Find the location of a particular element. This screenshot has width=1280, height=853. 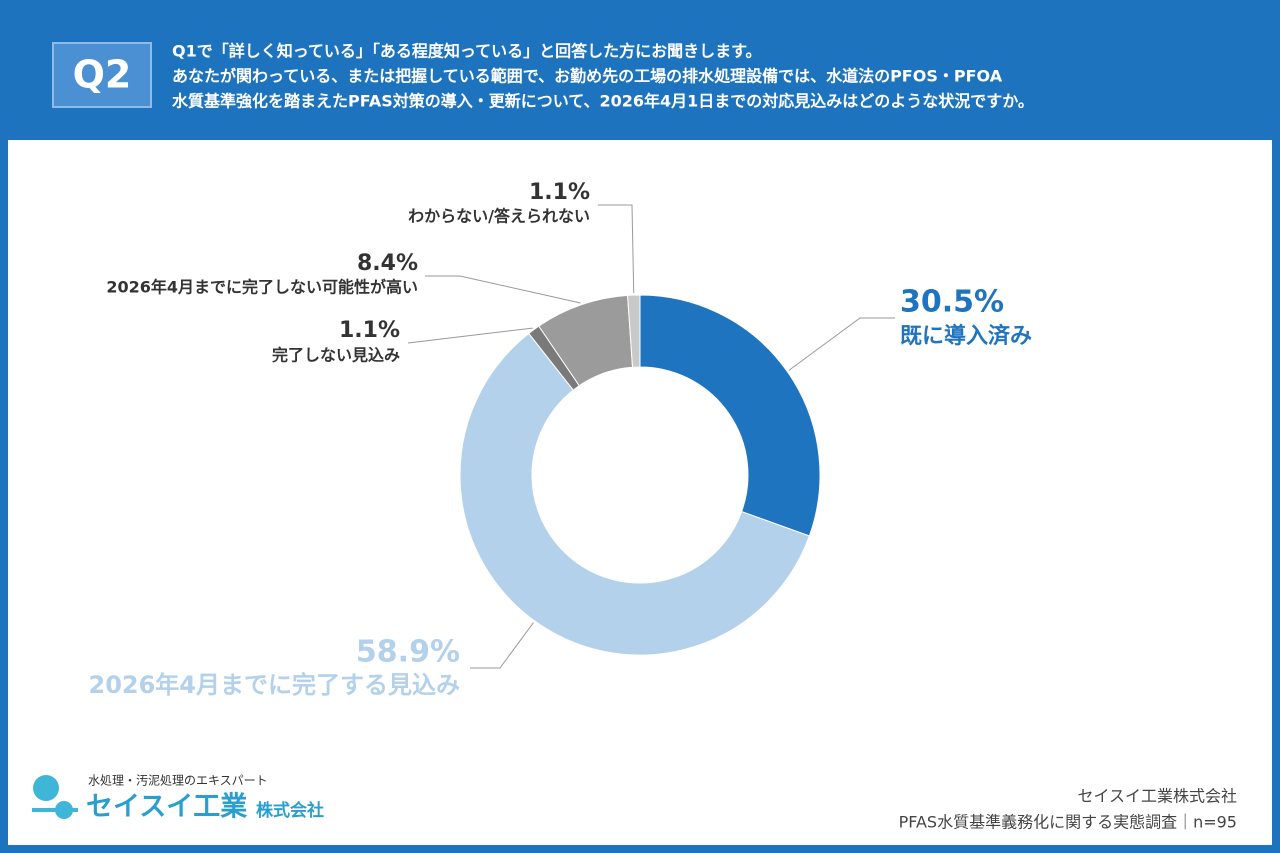

value-label: 30.5% is located at coordinates (952, 302).